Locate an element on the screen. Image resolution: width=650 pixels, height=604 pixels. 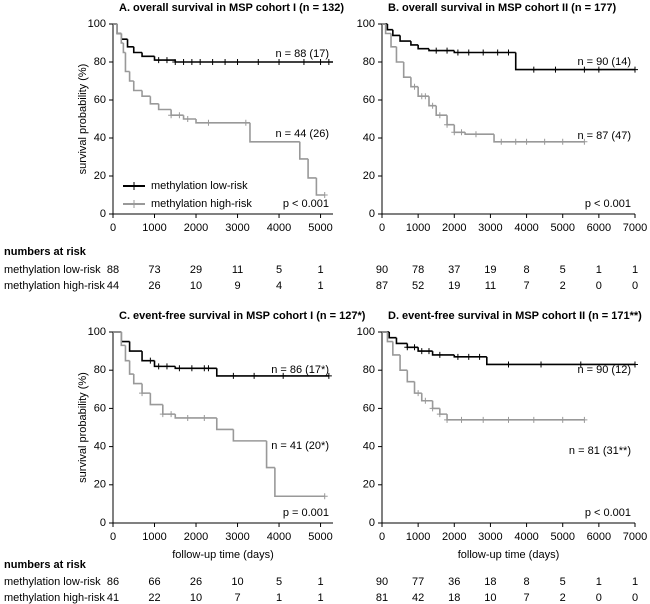
x-tick-label: 3000 is located at coordinates (237, 228).